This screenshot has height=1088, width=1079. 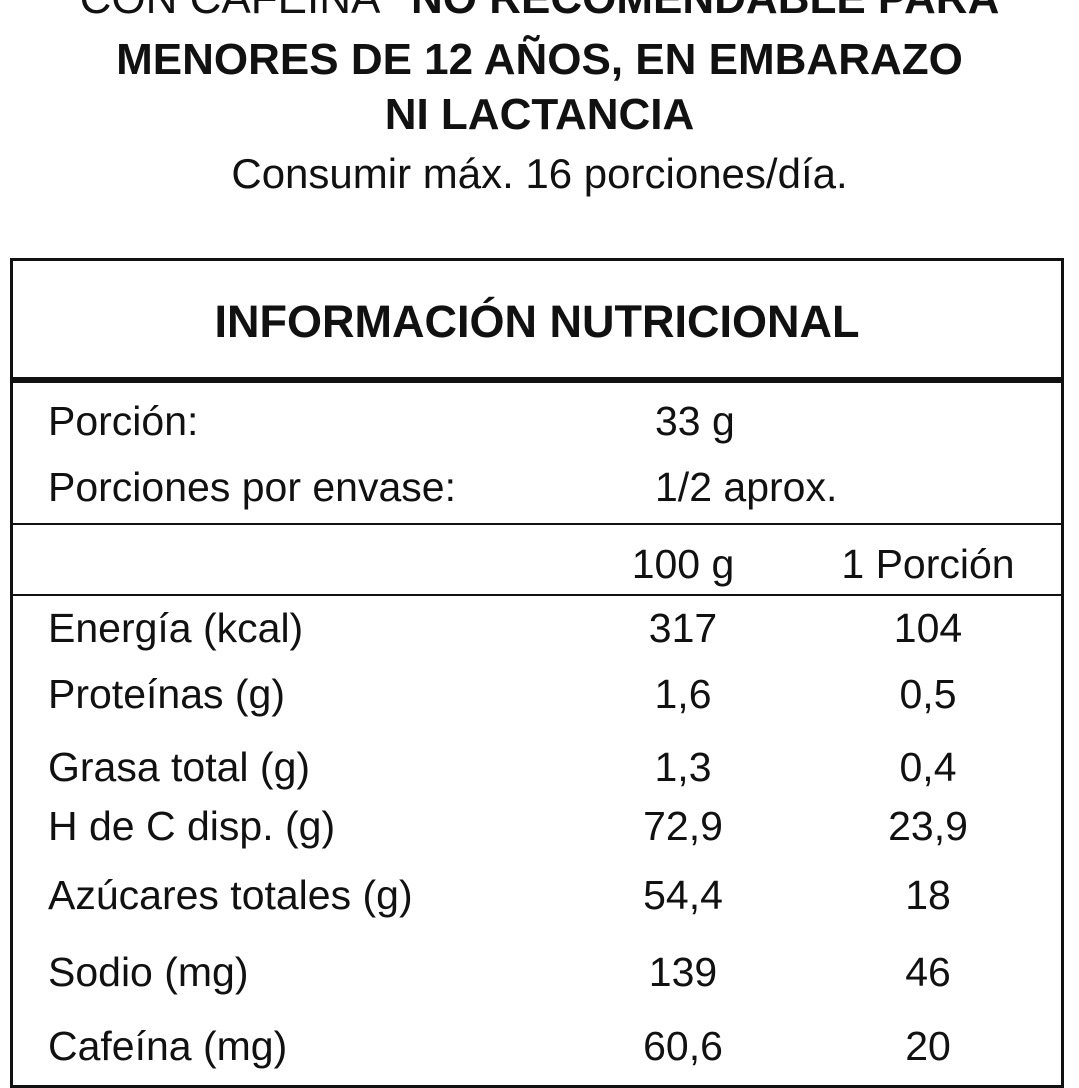 I want to click on serving-size-label: Porción:, so click(x=123, y=421).